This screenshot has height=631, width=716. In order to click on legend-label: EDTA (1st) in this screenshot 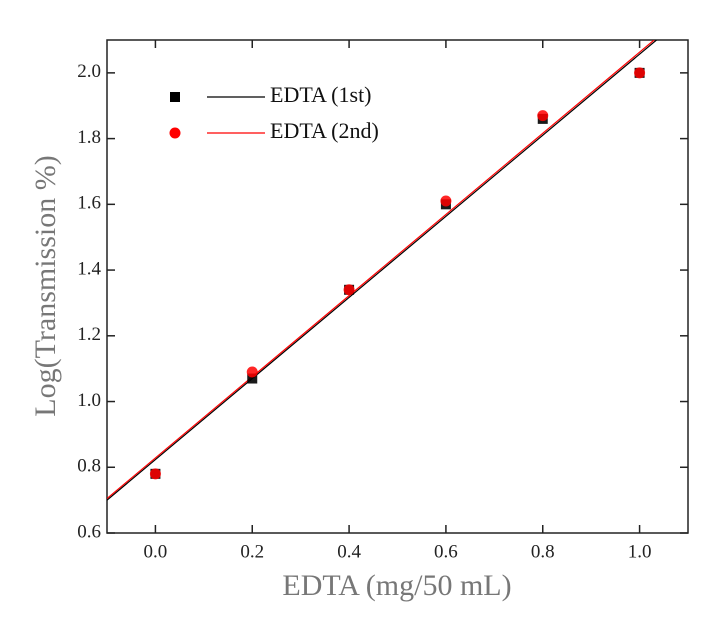, I will do `click(321, 94)`.